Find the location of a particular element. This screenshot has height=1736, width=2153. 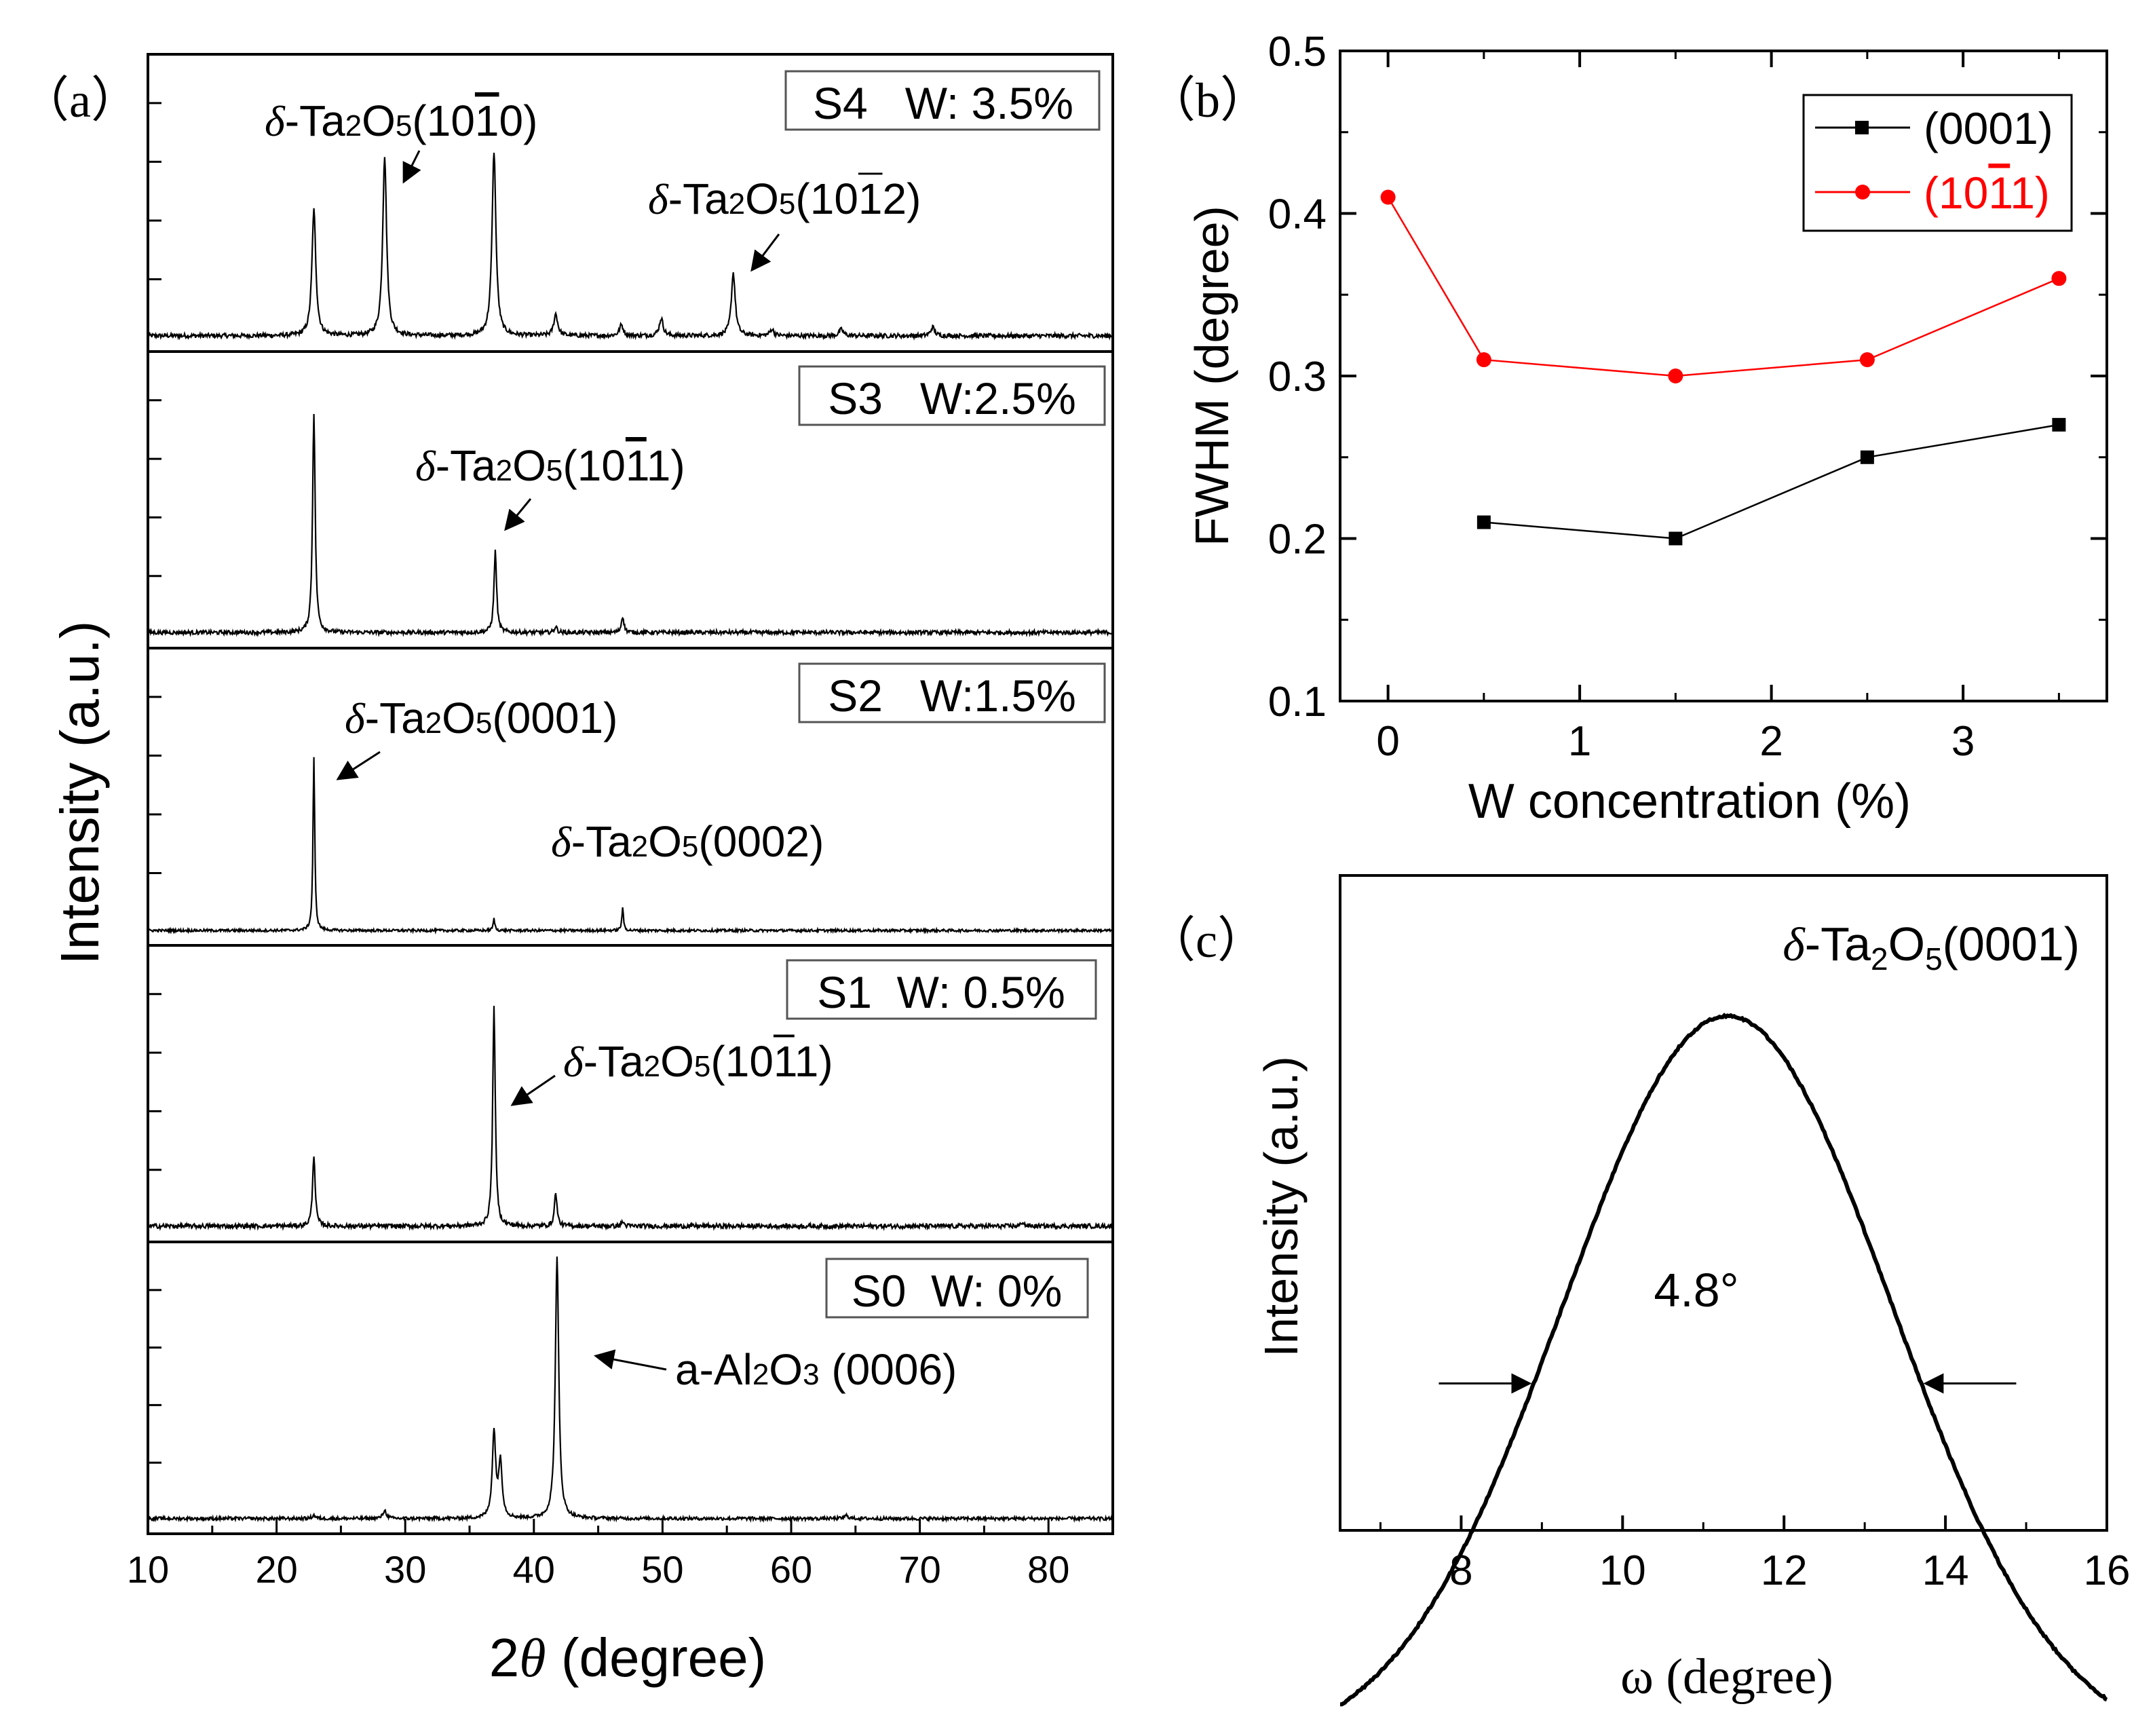

legend-frame is located at coordinates (1938, 163).